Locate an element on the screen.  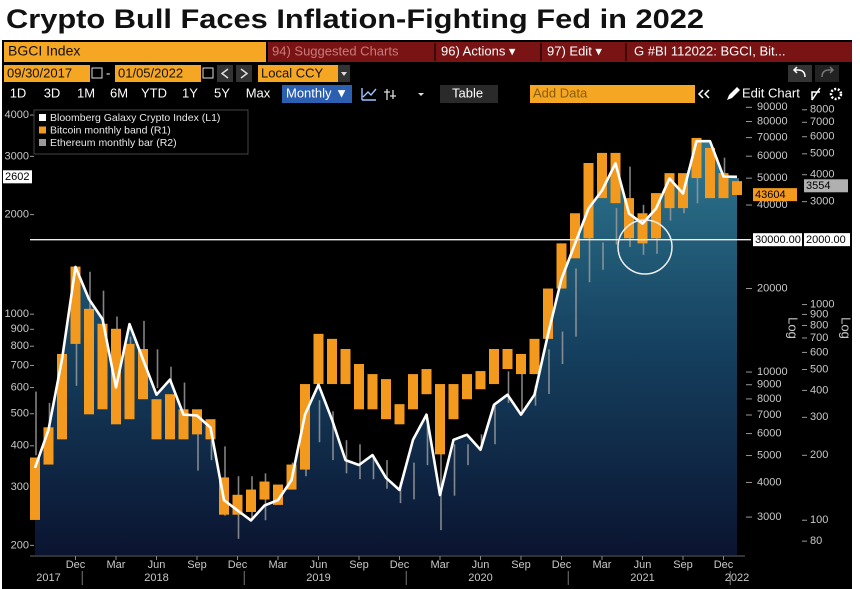
year-label: 2018 is located at coordinates (156, 578).